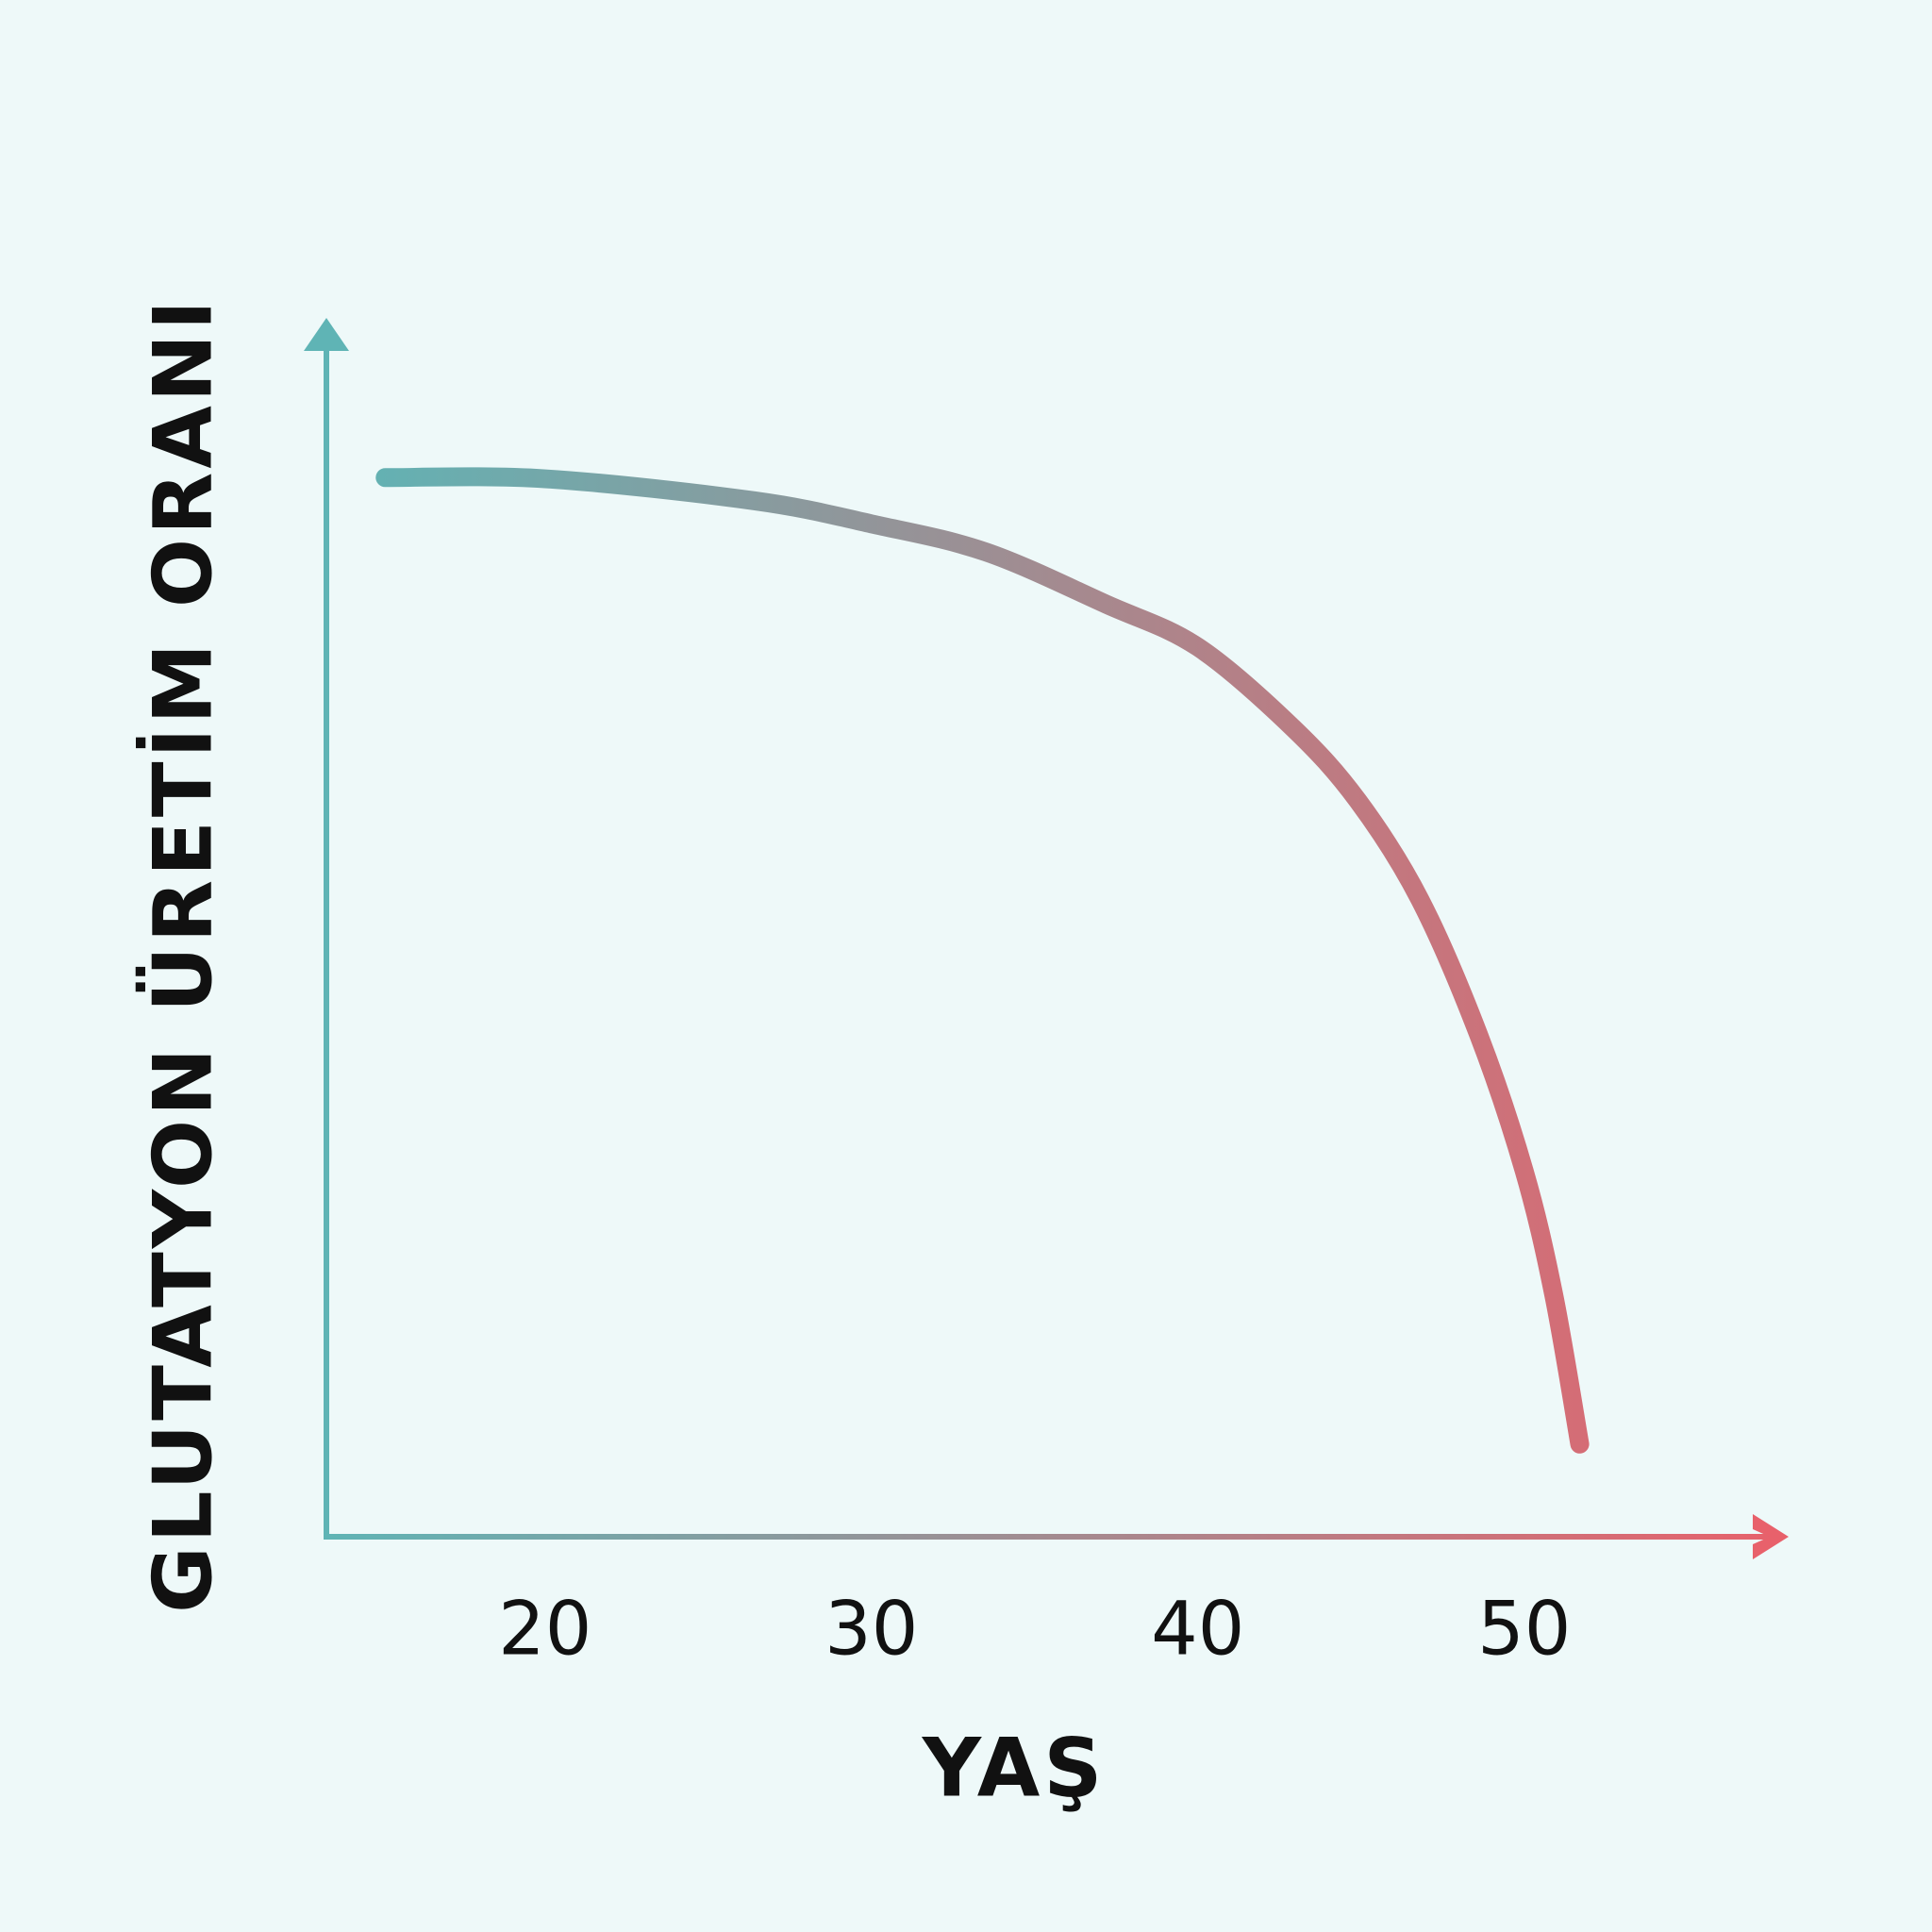 This screenshot has height=1932, width=1932. Describe the element at coordinates (326, 334) in the screenshot. I see `y-axis-arrow` at that location.